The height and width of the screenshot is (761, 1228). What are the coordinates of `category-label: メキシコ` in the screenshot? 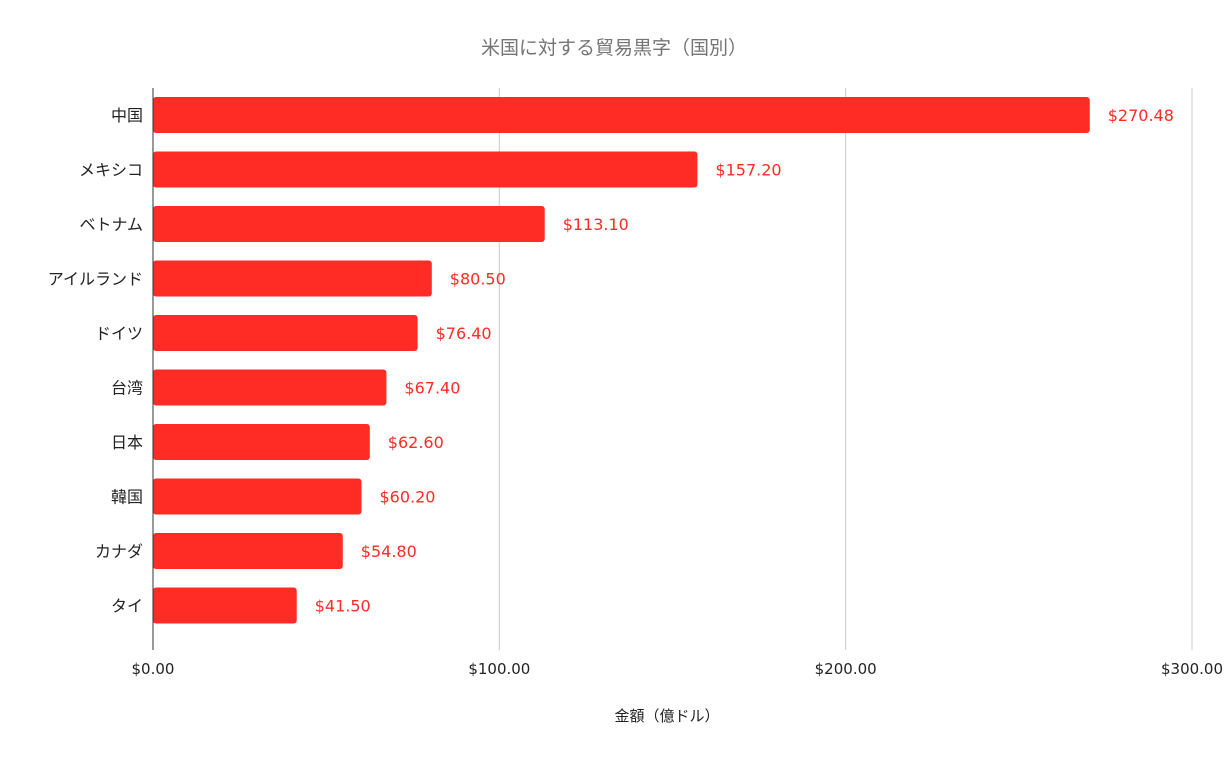 It's located at (111, 170).